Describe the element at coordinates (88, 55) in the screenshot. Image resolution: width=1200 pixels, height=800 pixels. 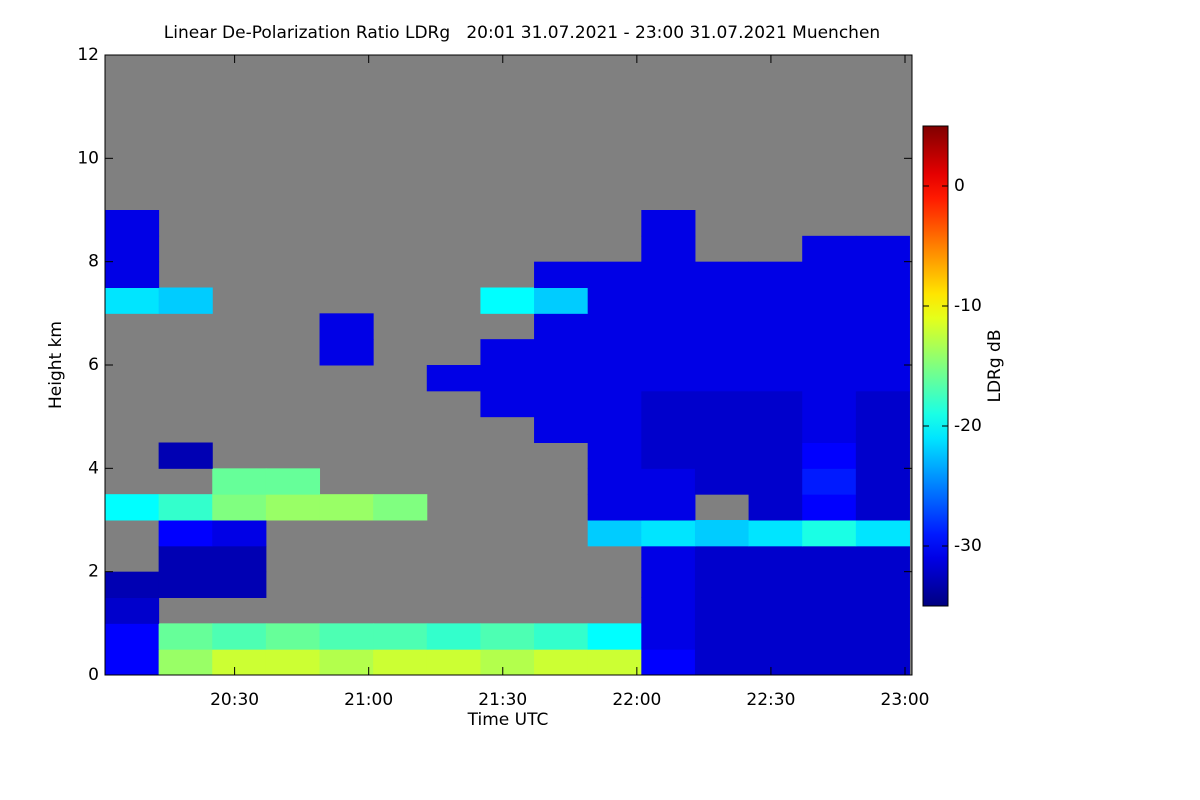
I see `y-tick-label: 12` at that location.